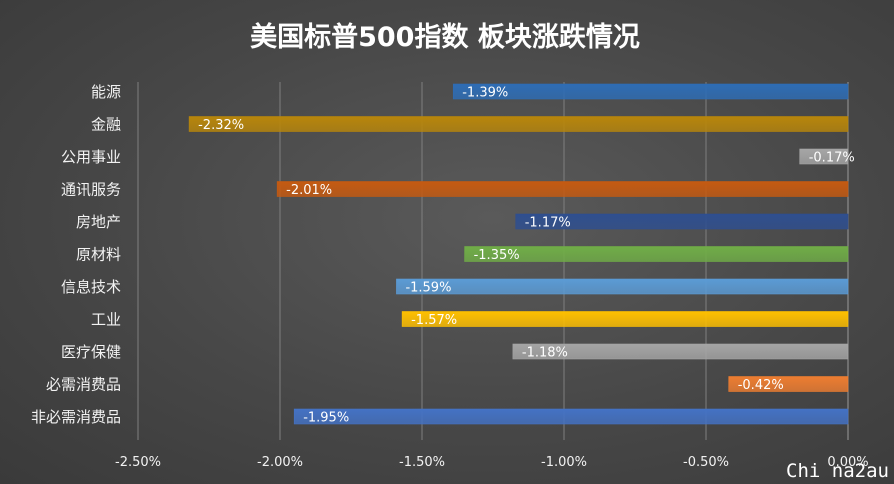 This screenshot has height=484, width=894. Describe the element at coordinates (434, 320) in the screenshot. I see `data-label: -1.57%` at that location.